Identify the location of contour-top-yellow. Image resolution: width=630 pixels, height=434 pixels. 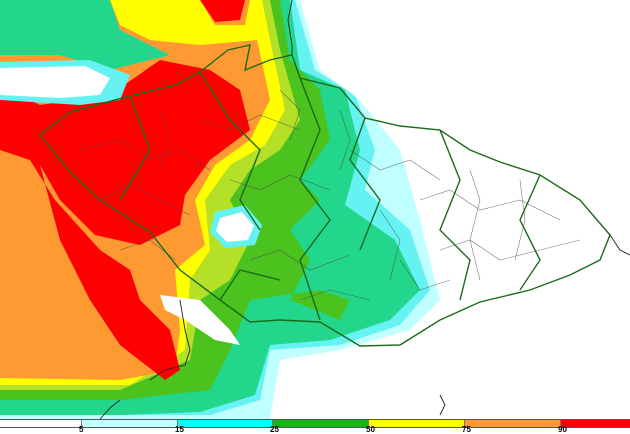
(186, 22).